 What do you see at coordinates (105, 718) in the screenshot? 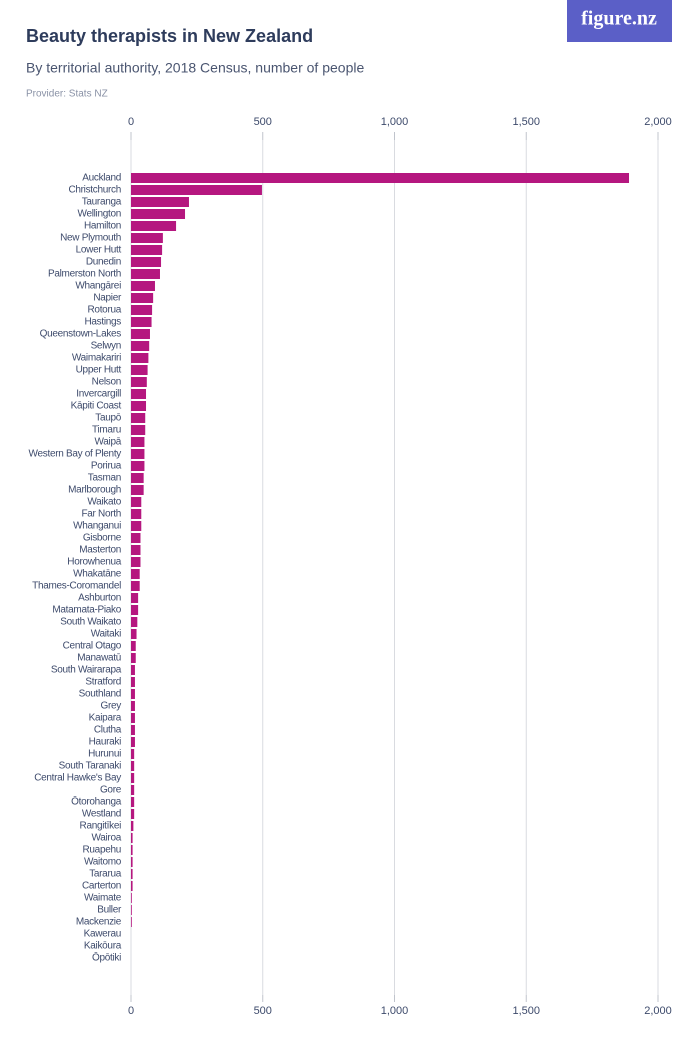
I see `y-tick-label: Kaipara` at bounding box center [105, 718].